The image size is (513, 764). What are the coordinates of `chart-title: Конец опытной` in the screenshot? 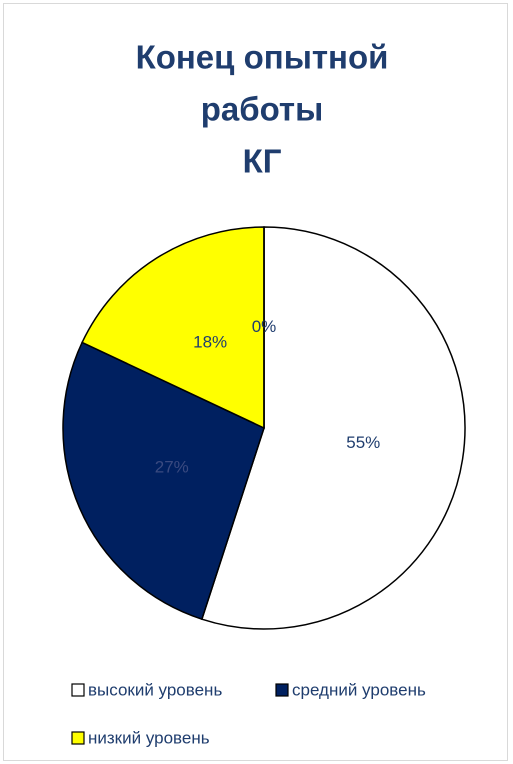 It's located at (262, 57).